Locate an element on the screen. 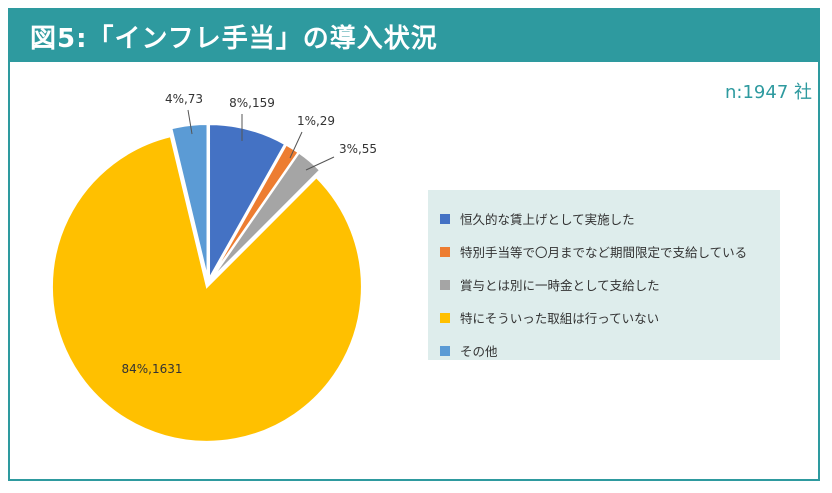 The width and height of the screenshot is (832, 493). chart-title: 図5:「インフレ手当」の導入状況 is located at coordinates (234, 39).